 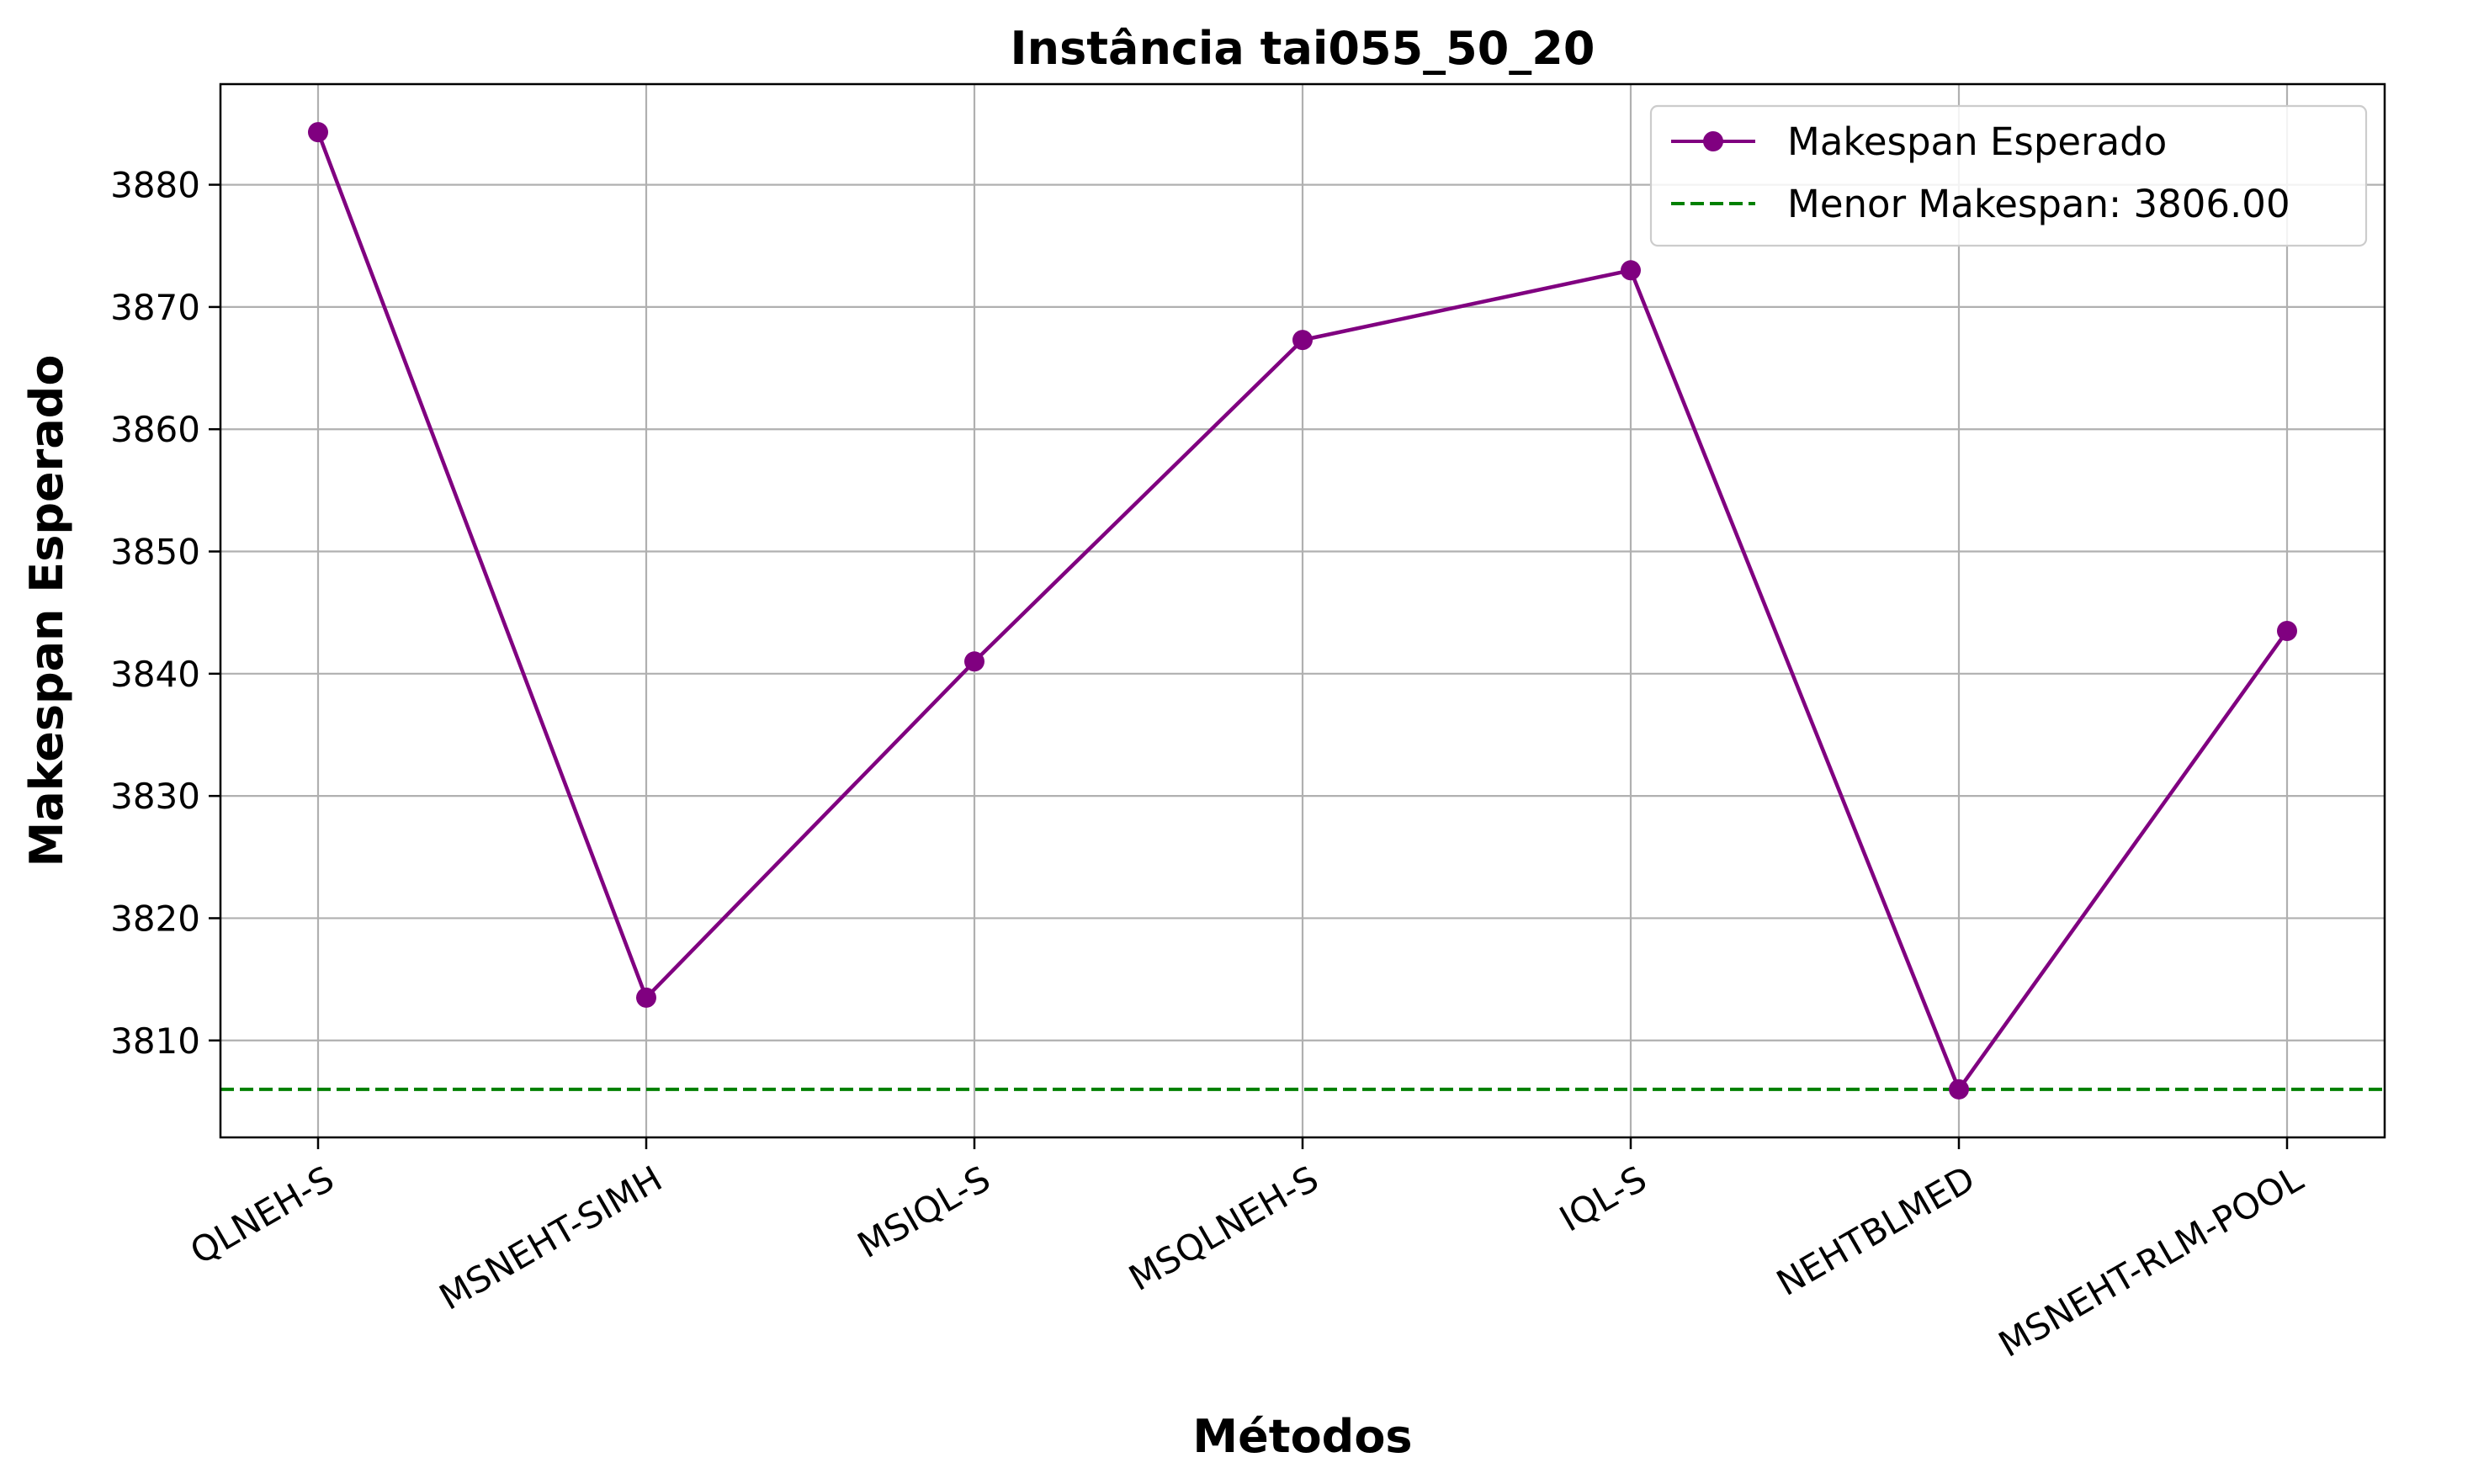 What do you see at coordinates (2038, 204) in the screenshot?
I see `legend-reference-label: Menor Makespan: 3806.00` at bounding box center [2038, 204].